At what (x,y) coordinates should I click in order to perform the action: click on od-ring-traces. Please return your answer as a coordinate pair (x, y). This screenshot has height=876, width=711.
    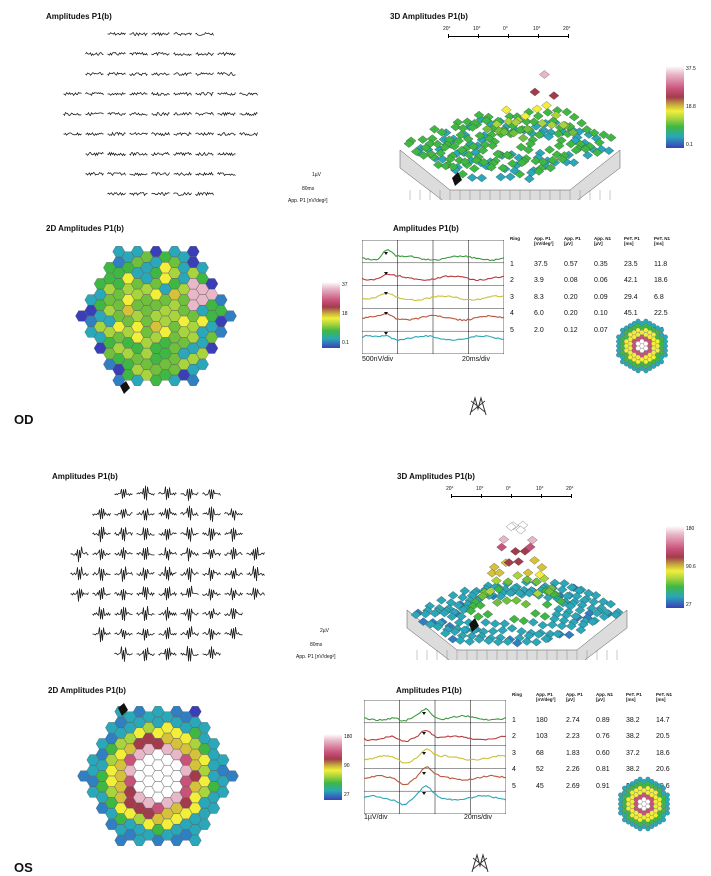
    Looking at the image, I should click on (433, 297).